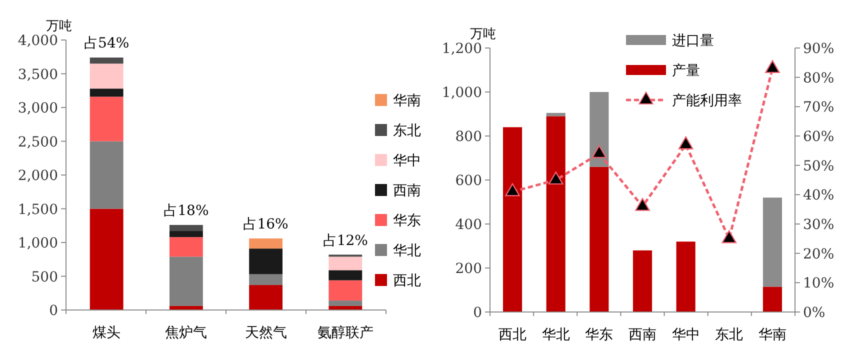 The height and width of the screenshot is (343, 857). I want to click on annotation: 占18%, so click(186, 210).